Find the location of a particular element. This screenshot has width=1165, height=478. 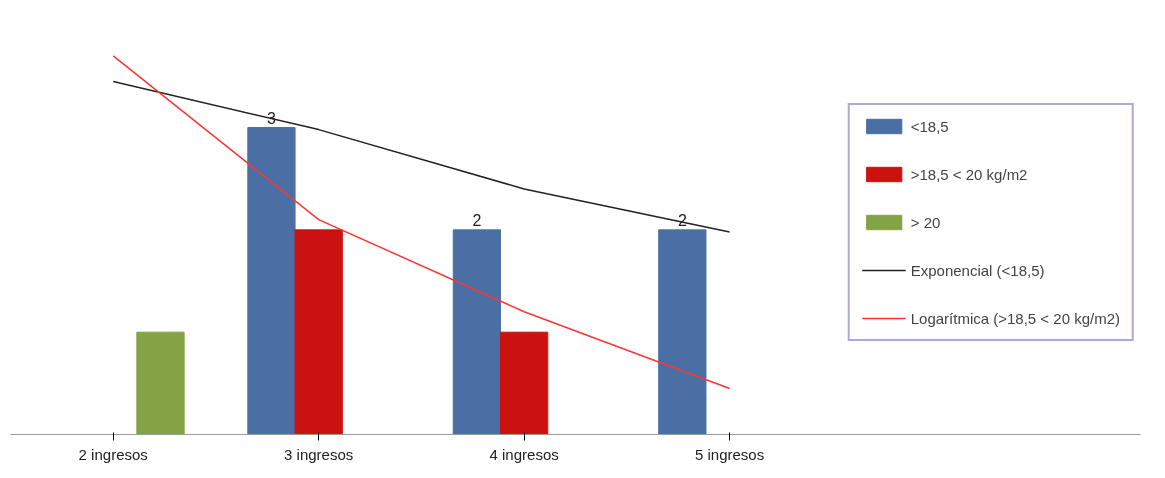

legend-label: Exponencial (<18,5) is located at coordinates (977, 270).